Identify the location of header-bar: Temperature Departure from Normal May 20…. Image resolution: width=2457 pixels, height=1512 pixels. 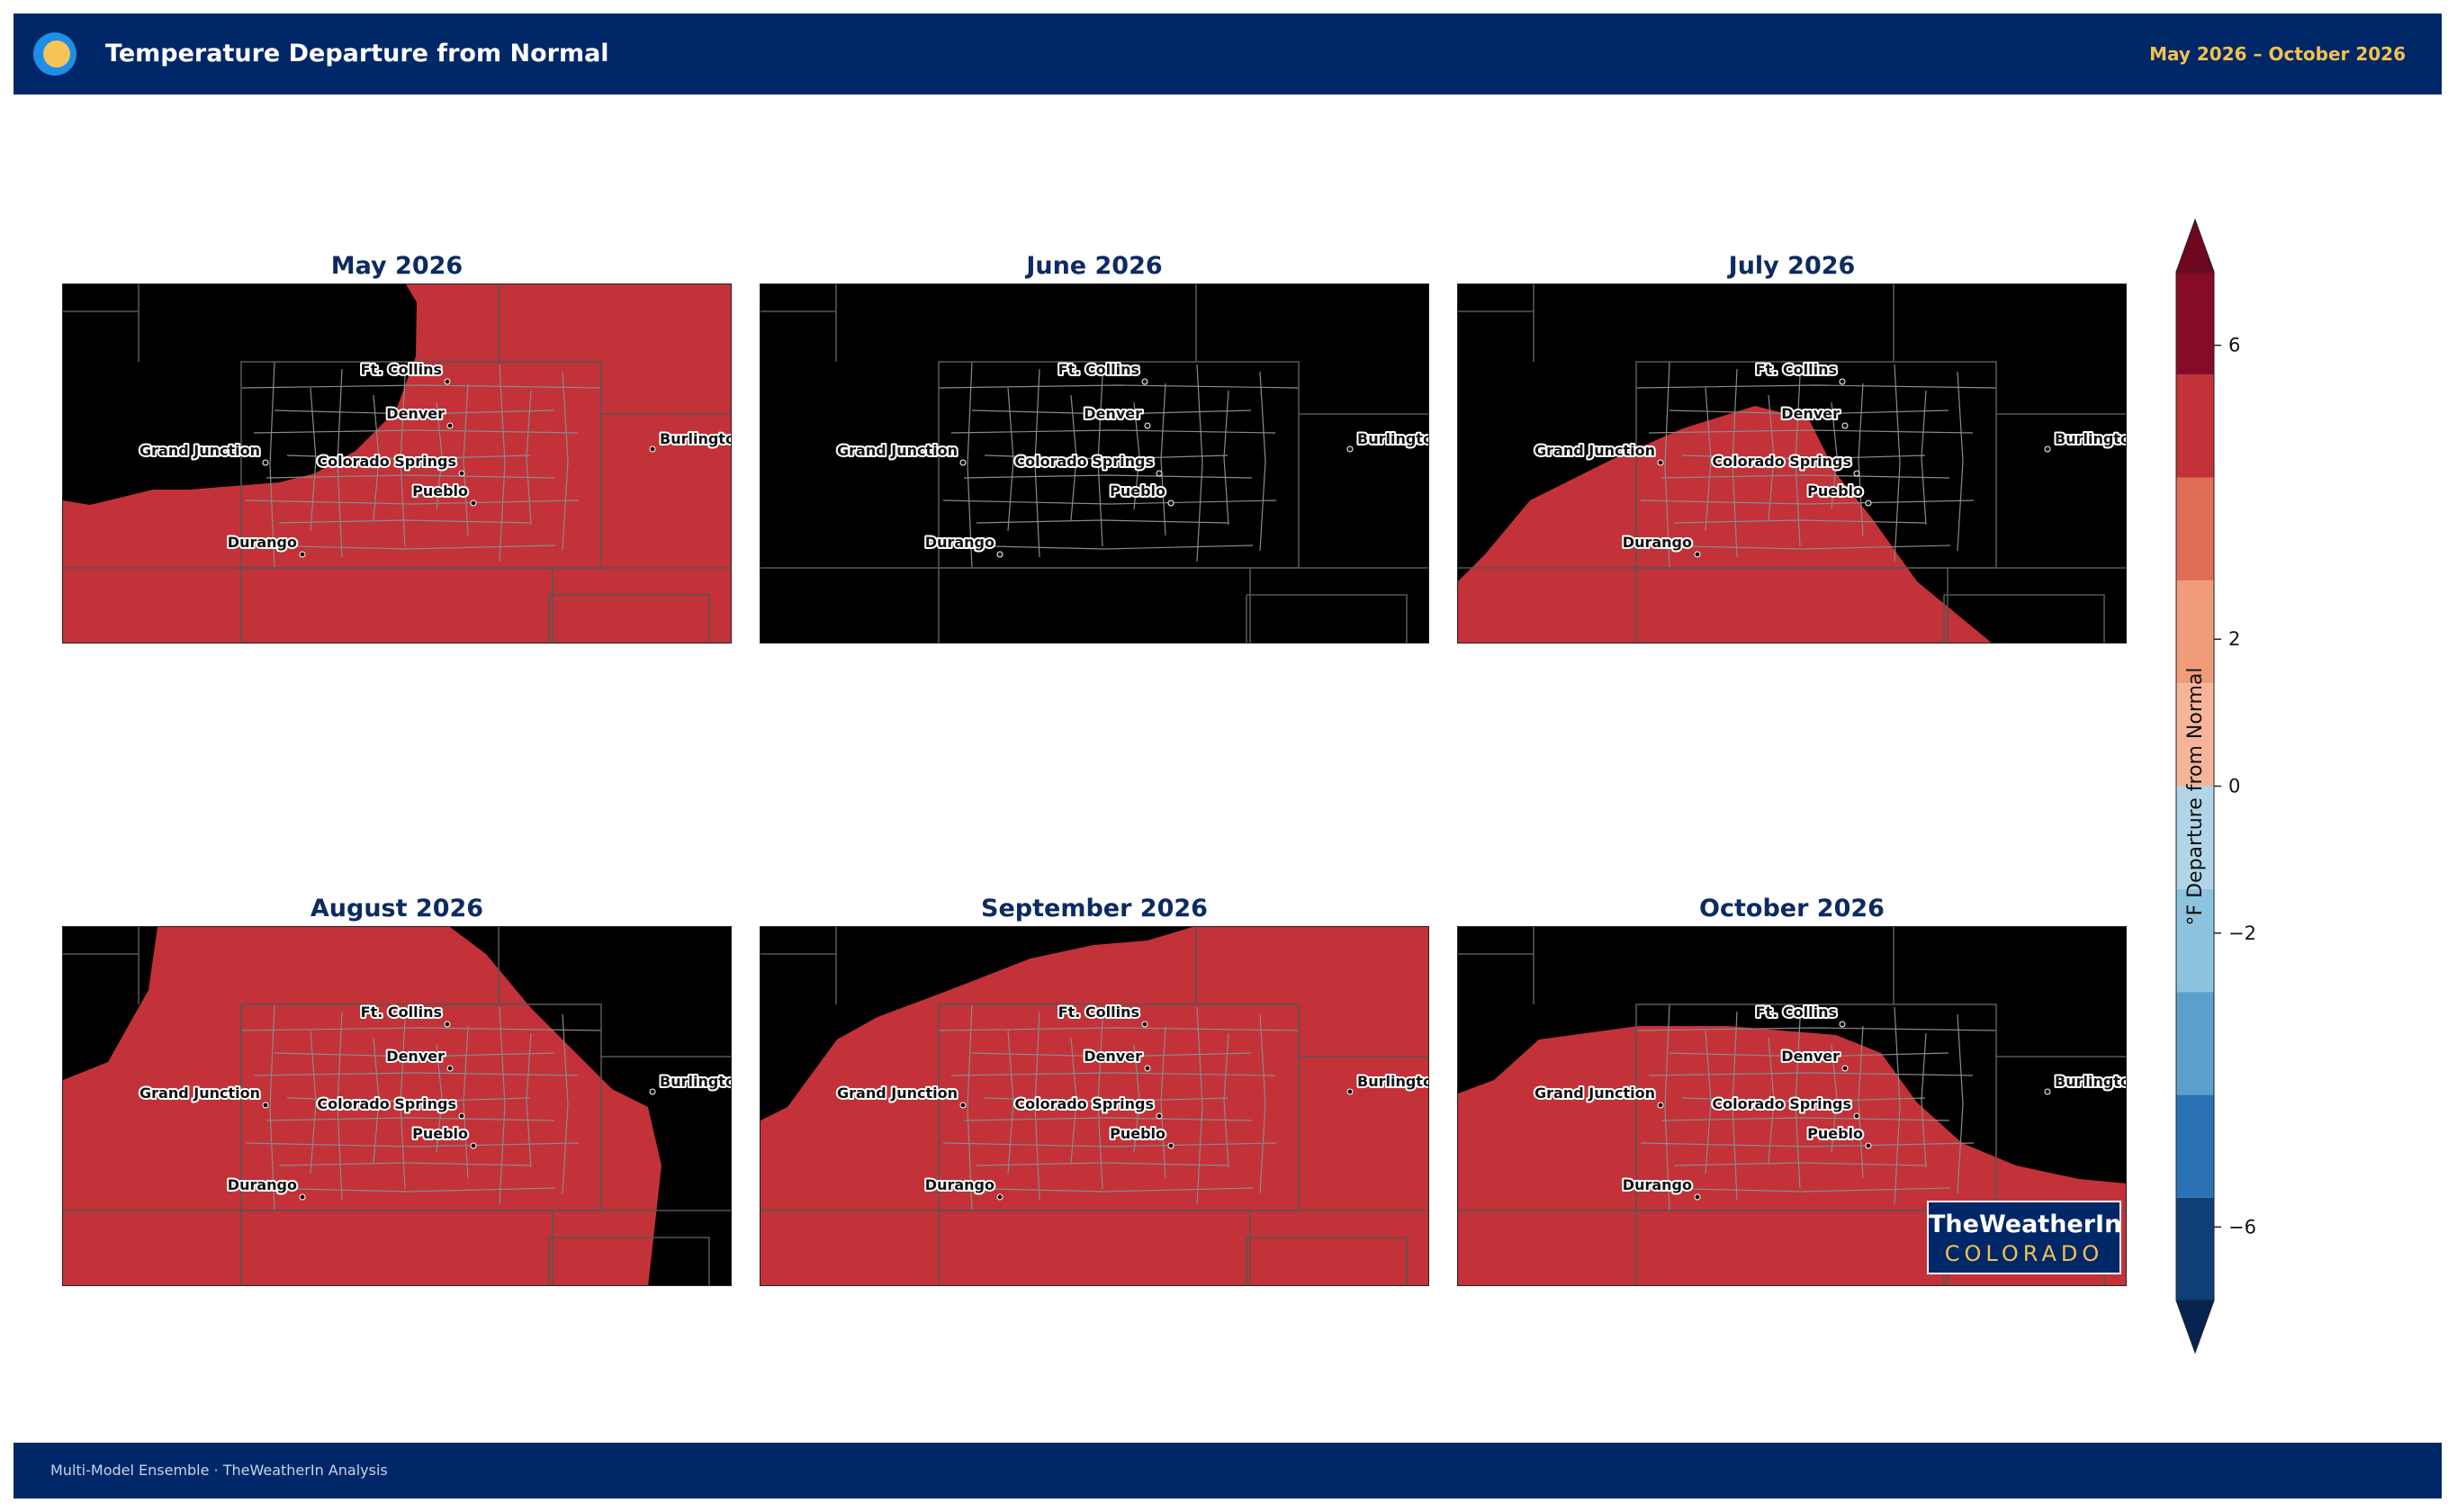
(1228, 54).